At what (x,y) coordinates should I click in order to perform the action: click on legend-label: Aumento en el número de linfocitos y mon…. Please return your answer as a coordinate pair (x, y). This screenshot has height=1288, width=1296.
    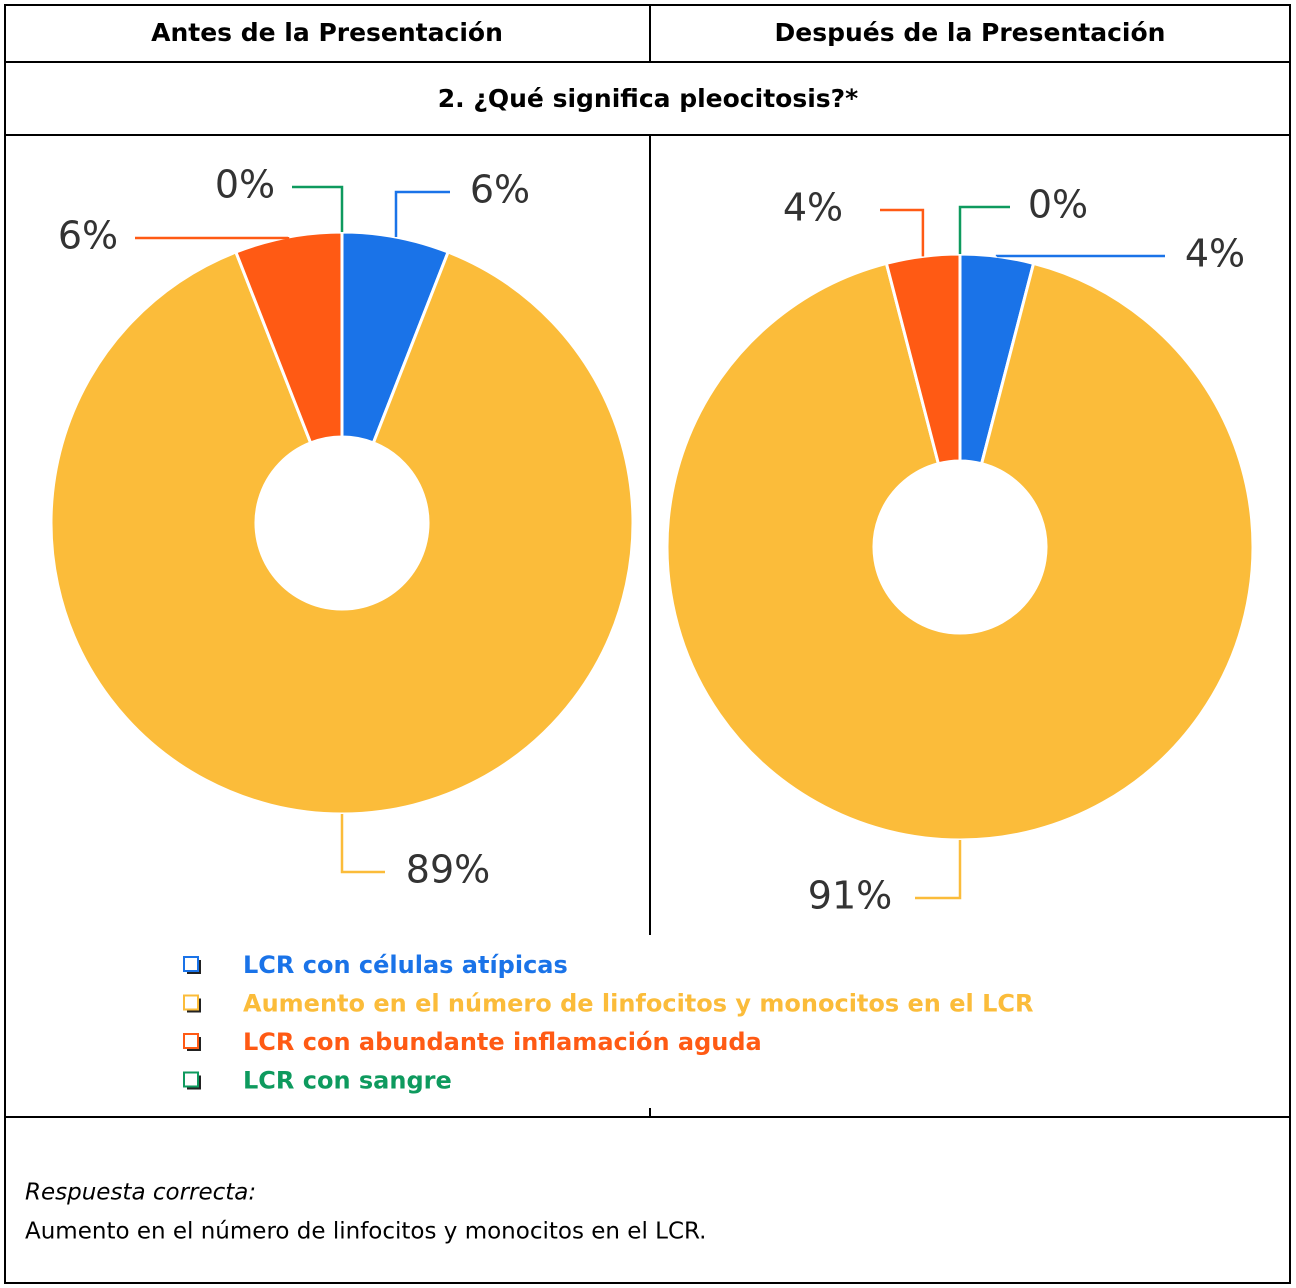
    Looking at the image, I should click on (638, 1004).